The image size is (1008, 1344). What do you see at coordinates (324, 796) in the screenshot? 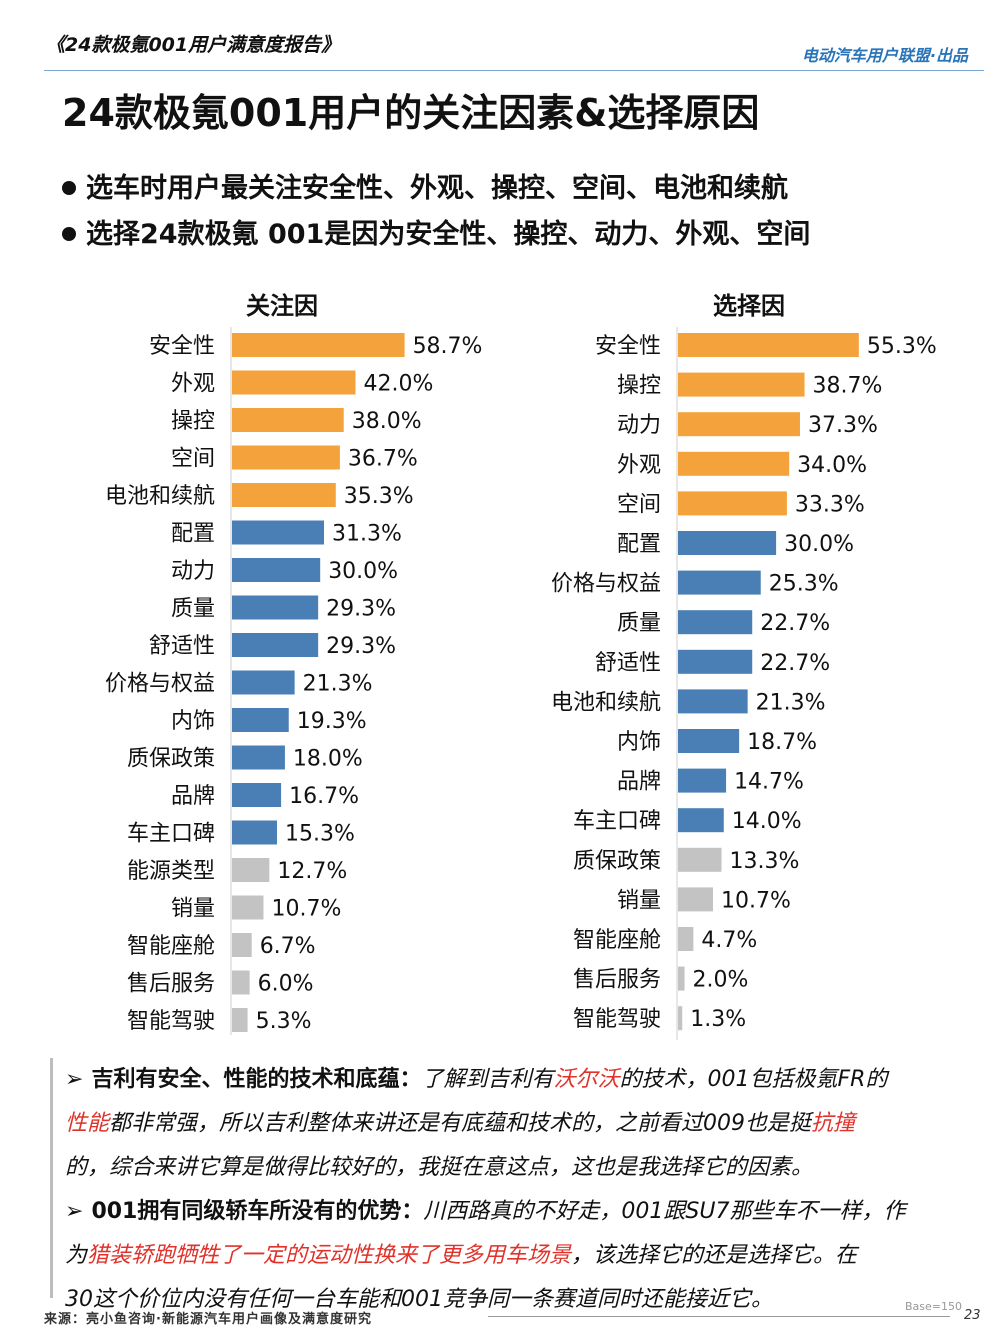
I see `value-label: 16.7%` at bounding box center [324, 796].